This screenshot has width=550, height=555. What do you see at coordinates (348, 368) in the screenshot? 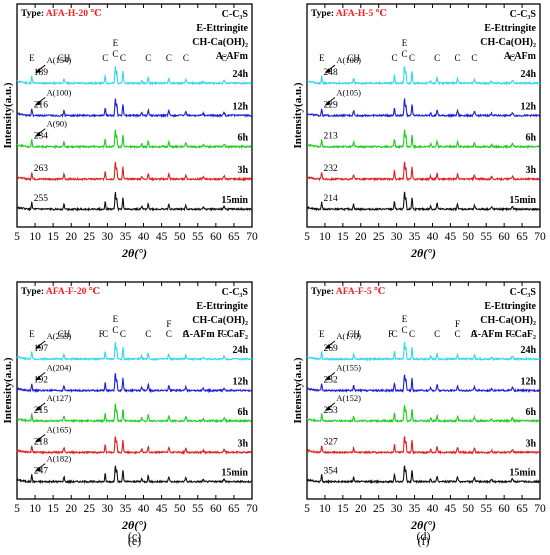
I see `afm-label: A(155)` at bounding box center [348, 368].